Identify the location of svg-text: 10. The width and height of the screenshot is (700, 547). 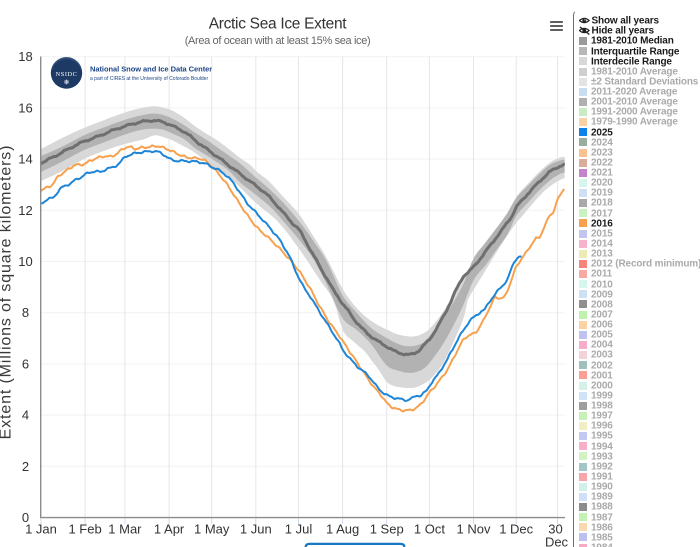
(25, 261).